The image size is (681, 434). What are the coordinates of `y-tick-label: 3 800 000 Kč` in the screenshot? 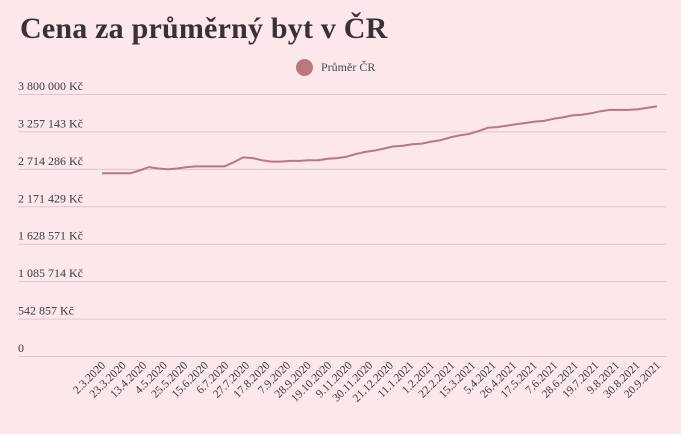 It's located at (50, 86).